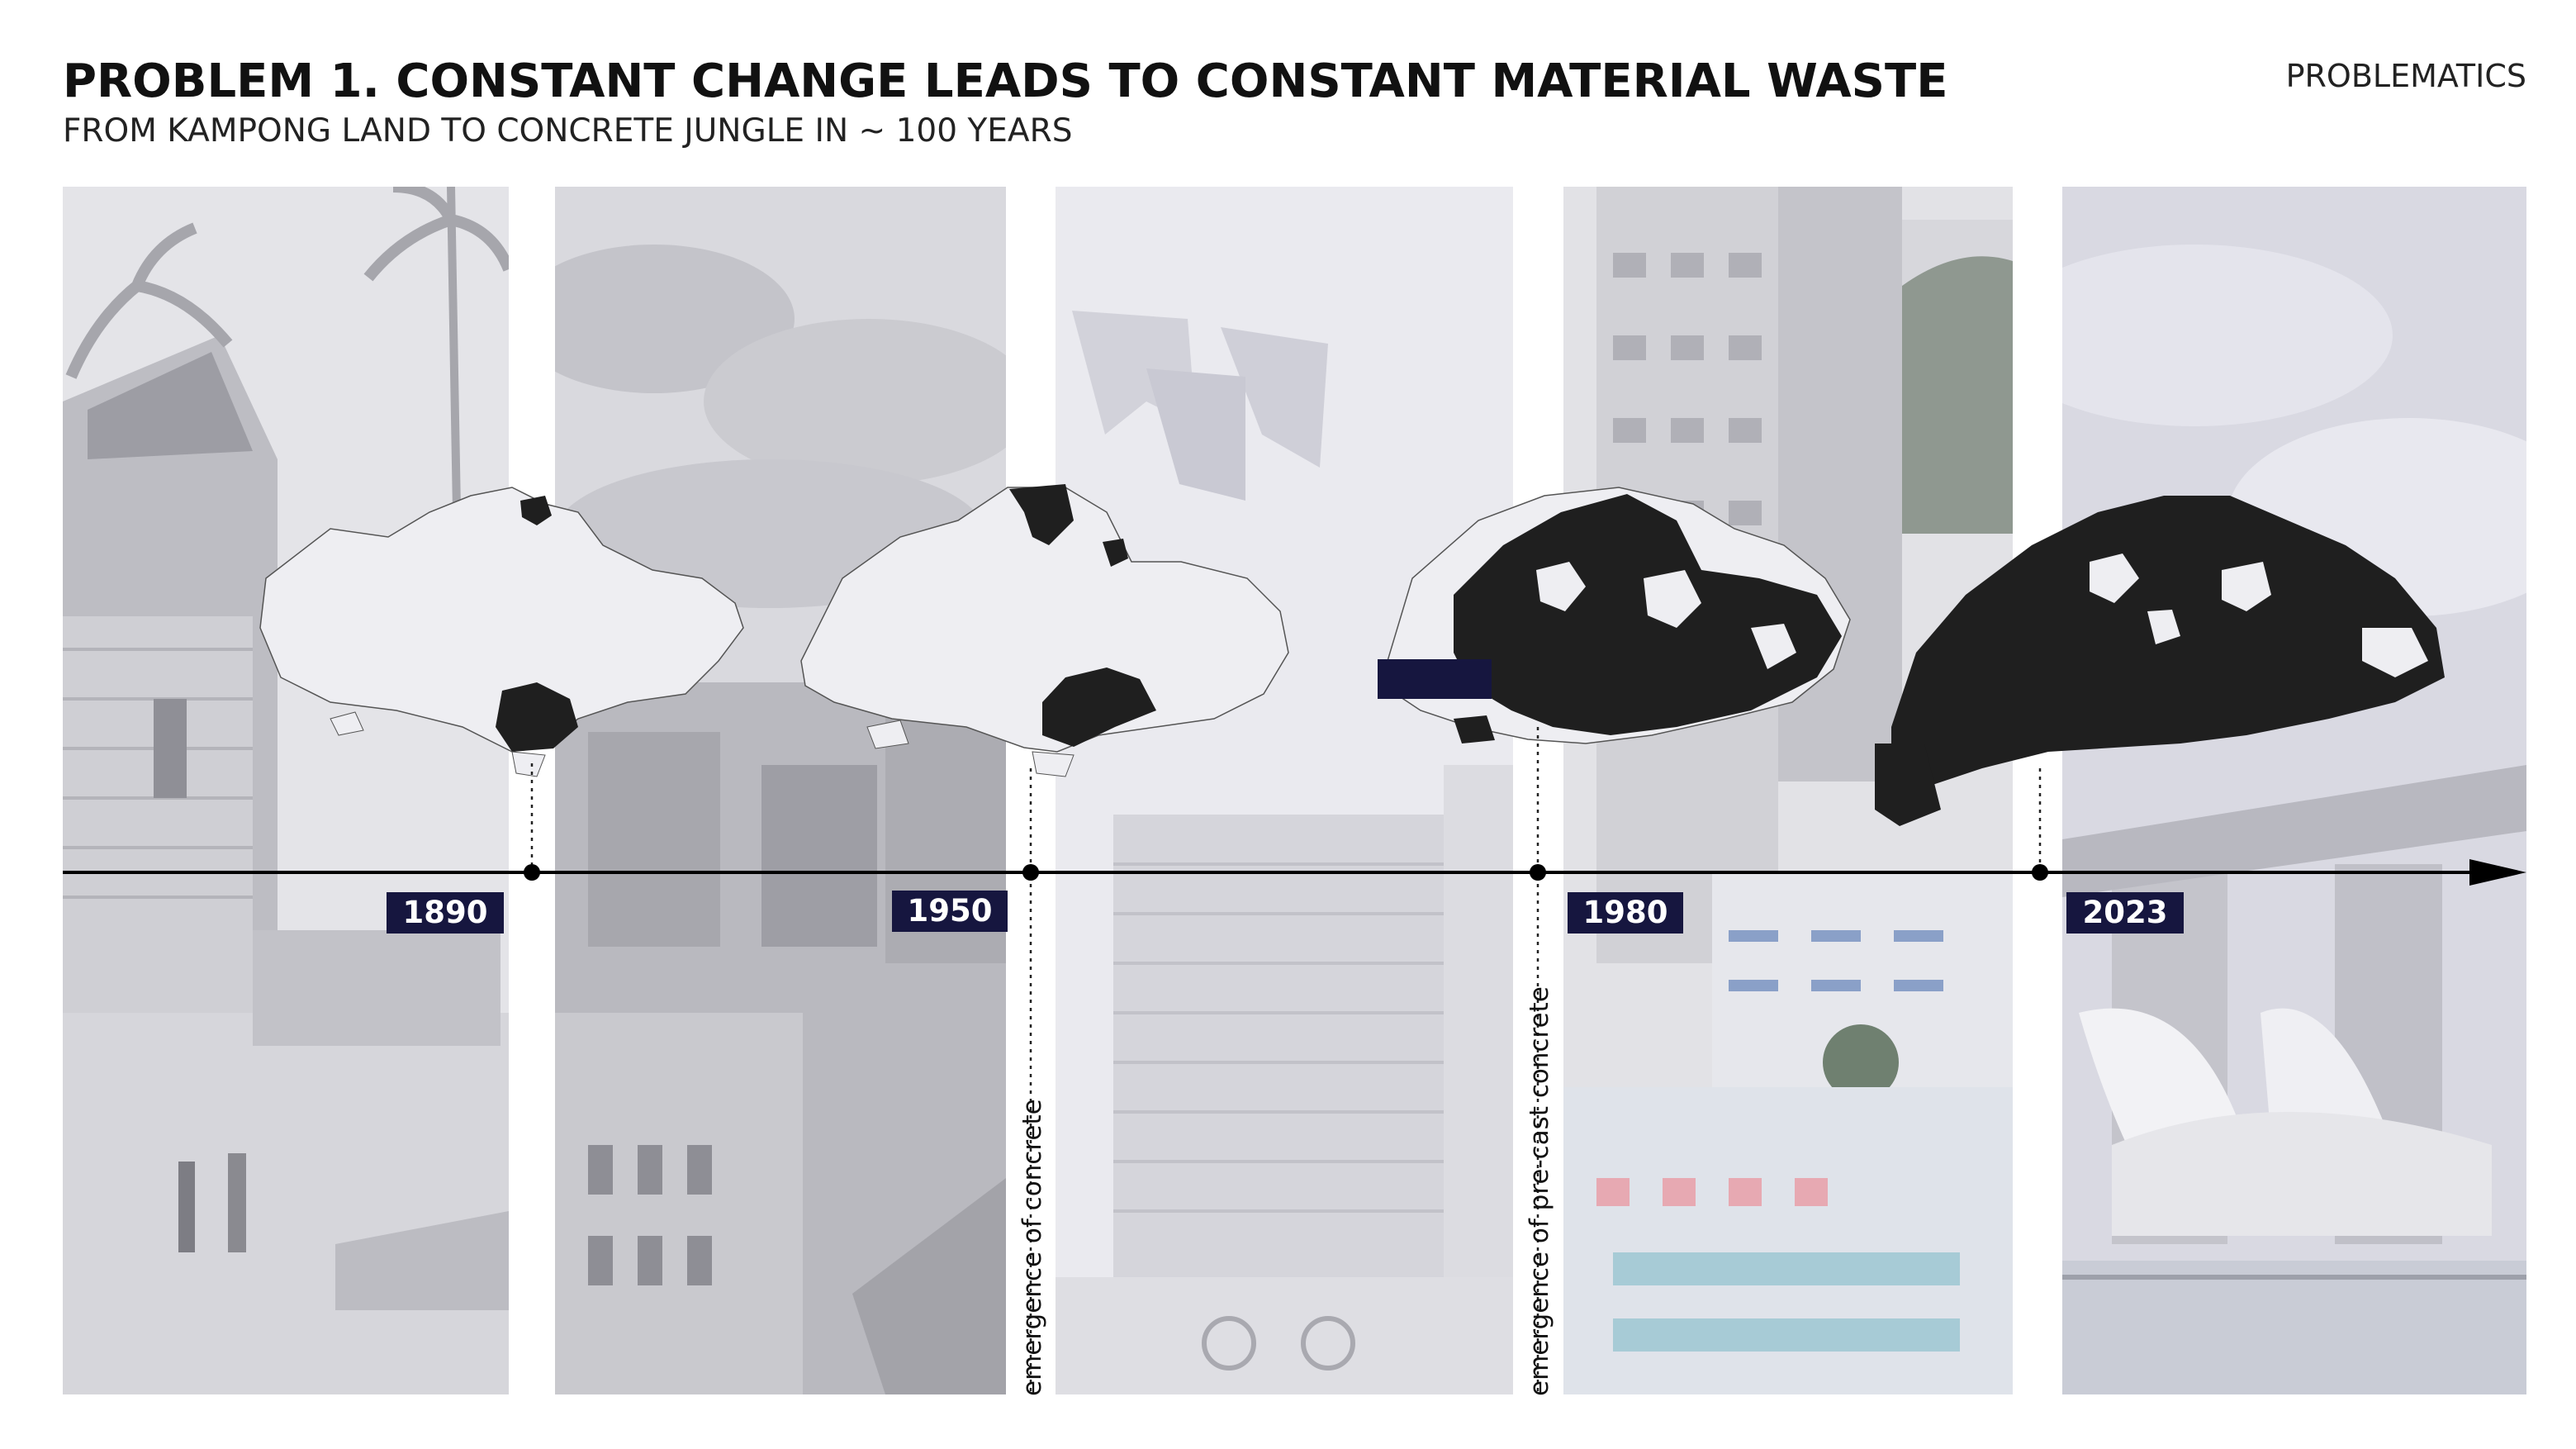  What do you see at coordinates (1032, 1247) in the screenshot?
I see `annotation-emergence-of-concrete: emergence of concrete` at bounding box center [1032, 1247].